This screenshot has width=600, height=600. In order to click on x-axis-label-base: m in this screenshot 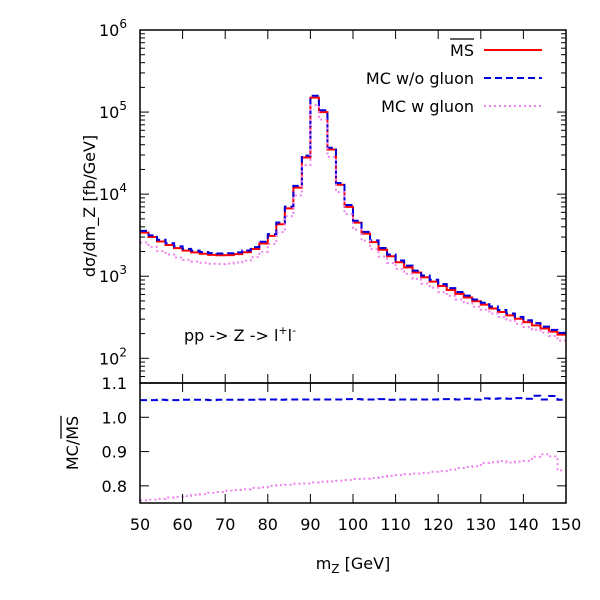, I will do `click(324, 563)`.